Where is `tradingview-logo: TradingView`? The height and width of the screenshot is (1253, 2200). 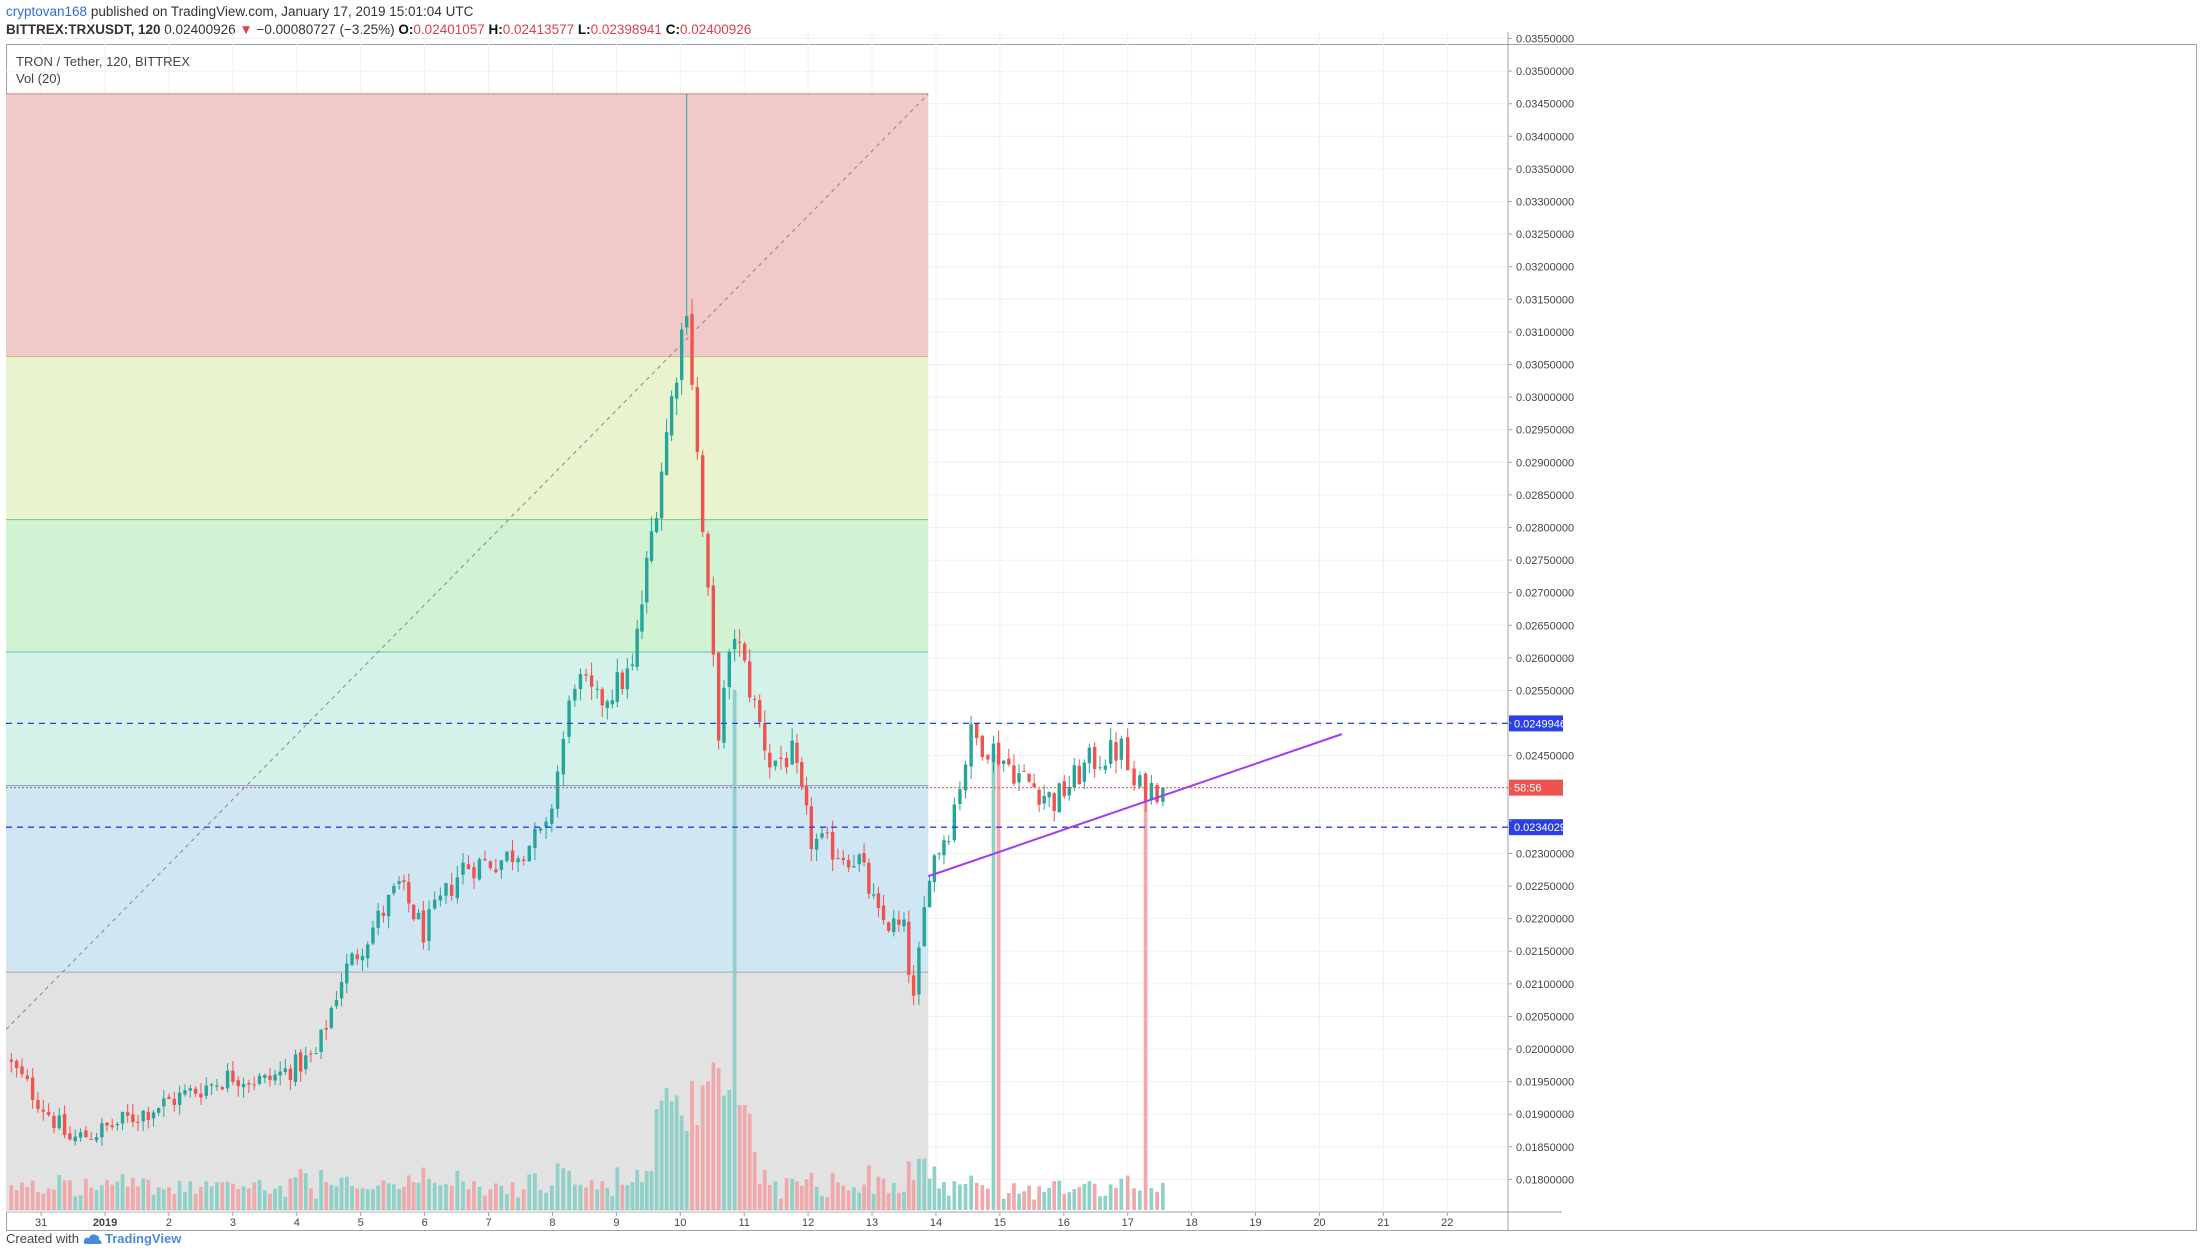 tradingview-logo: TradingView is located at coordinates (132, 1238).